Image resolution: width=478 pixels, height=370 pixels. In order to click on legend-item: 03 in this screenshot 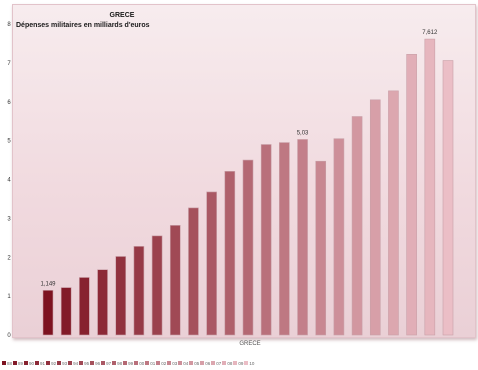, I will do `click(172, 363)`.